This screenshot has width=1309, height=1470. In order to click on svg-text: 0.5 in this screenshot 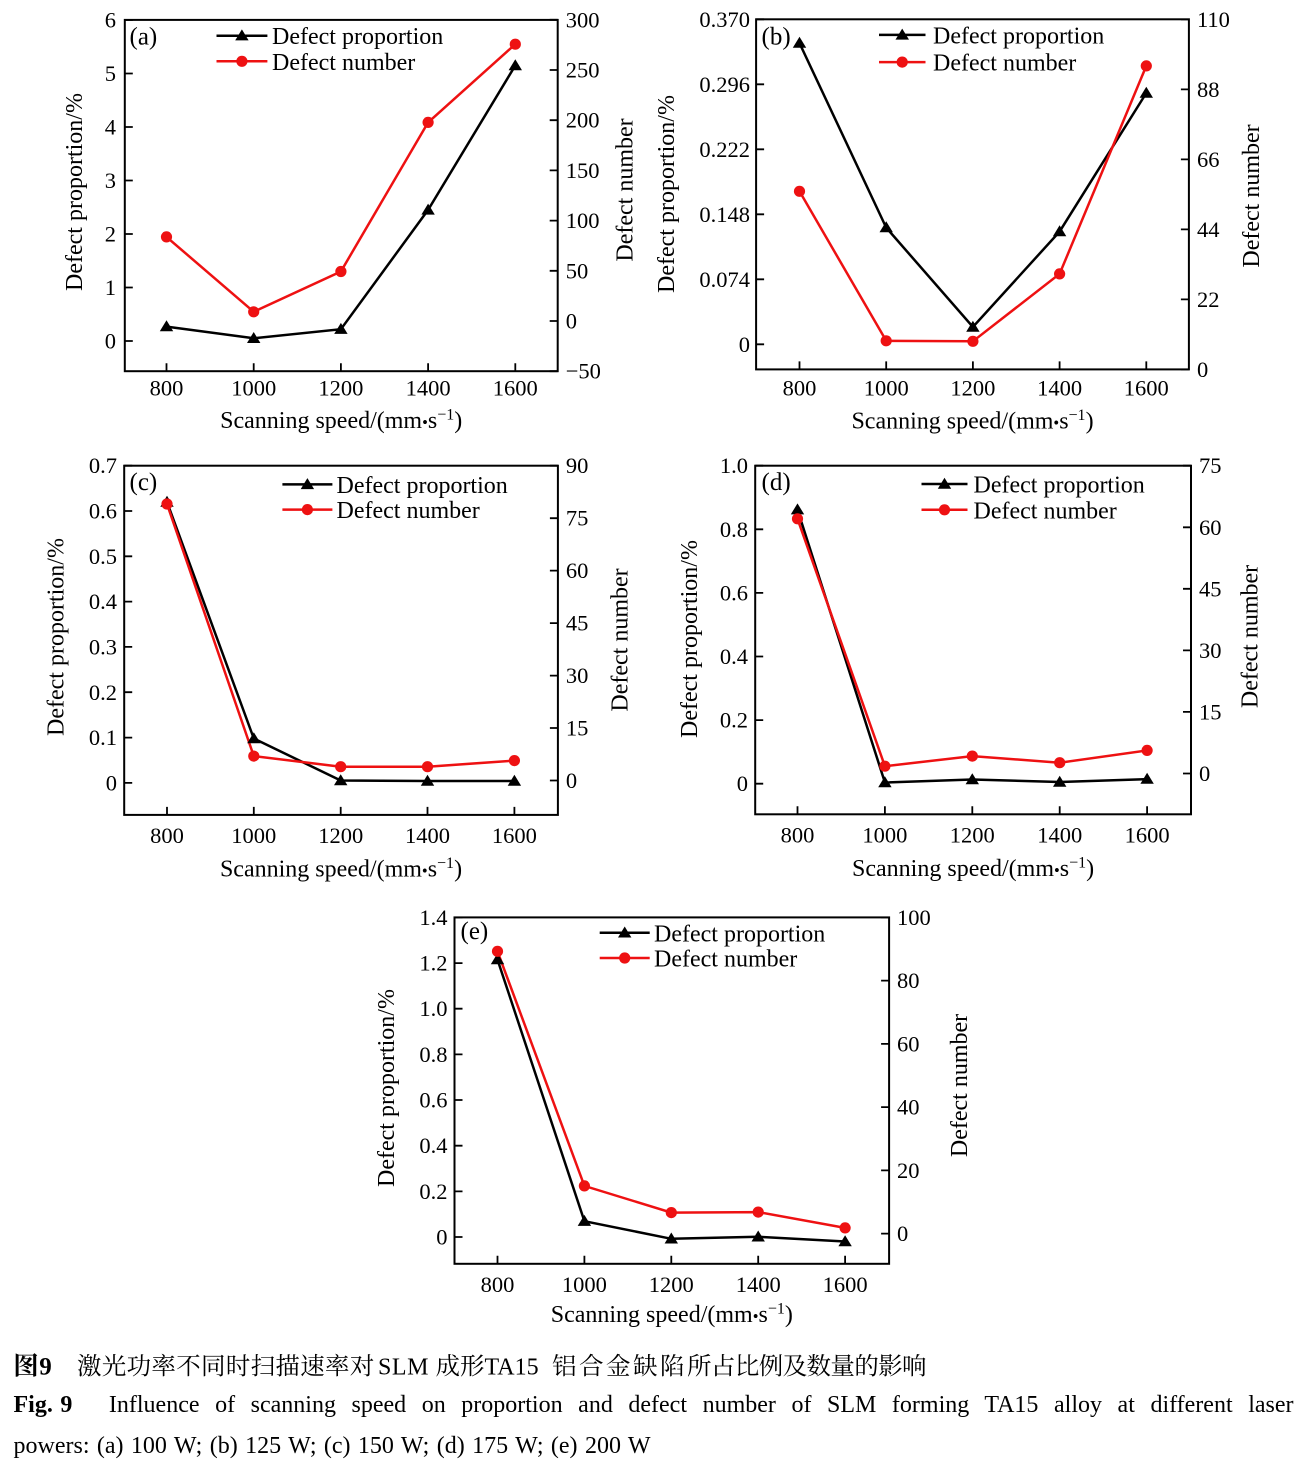, I will do `click(103, 556)`.